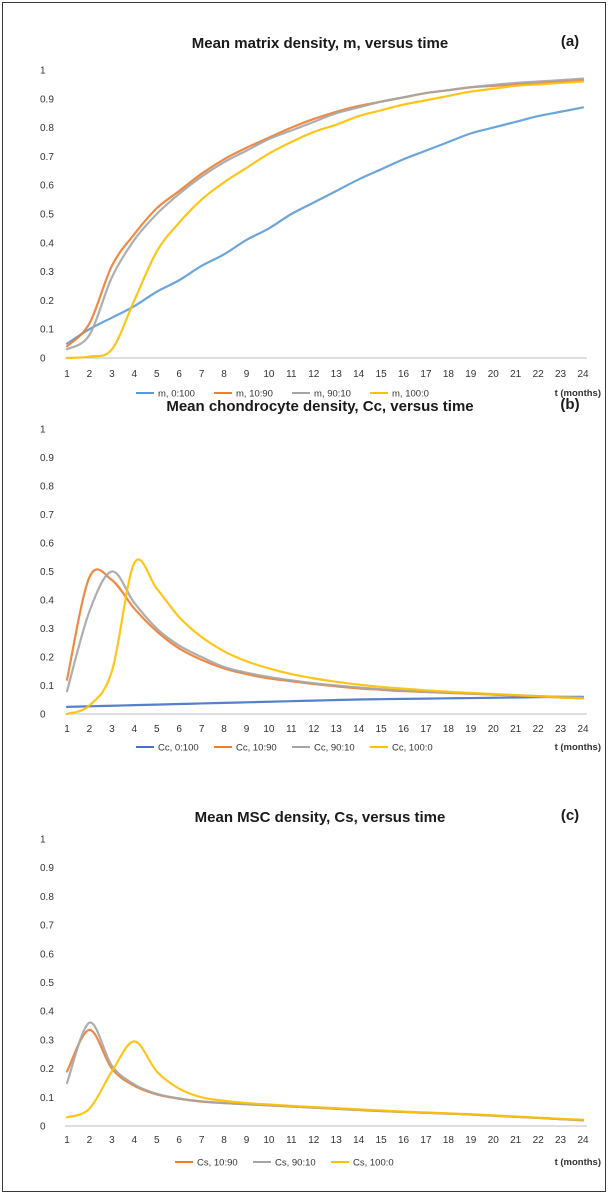 This screenshot has height=1196, width=610. What do you see at coordinates (359, 1140) in the screenshot?
I see `x-tick-label: 14` at bounding box center [359, 1140].